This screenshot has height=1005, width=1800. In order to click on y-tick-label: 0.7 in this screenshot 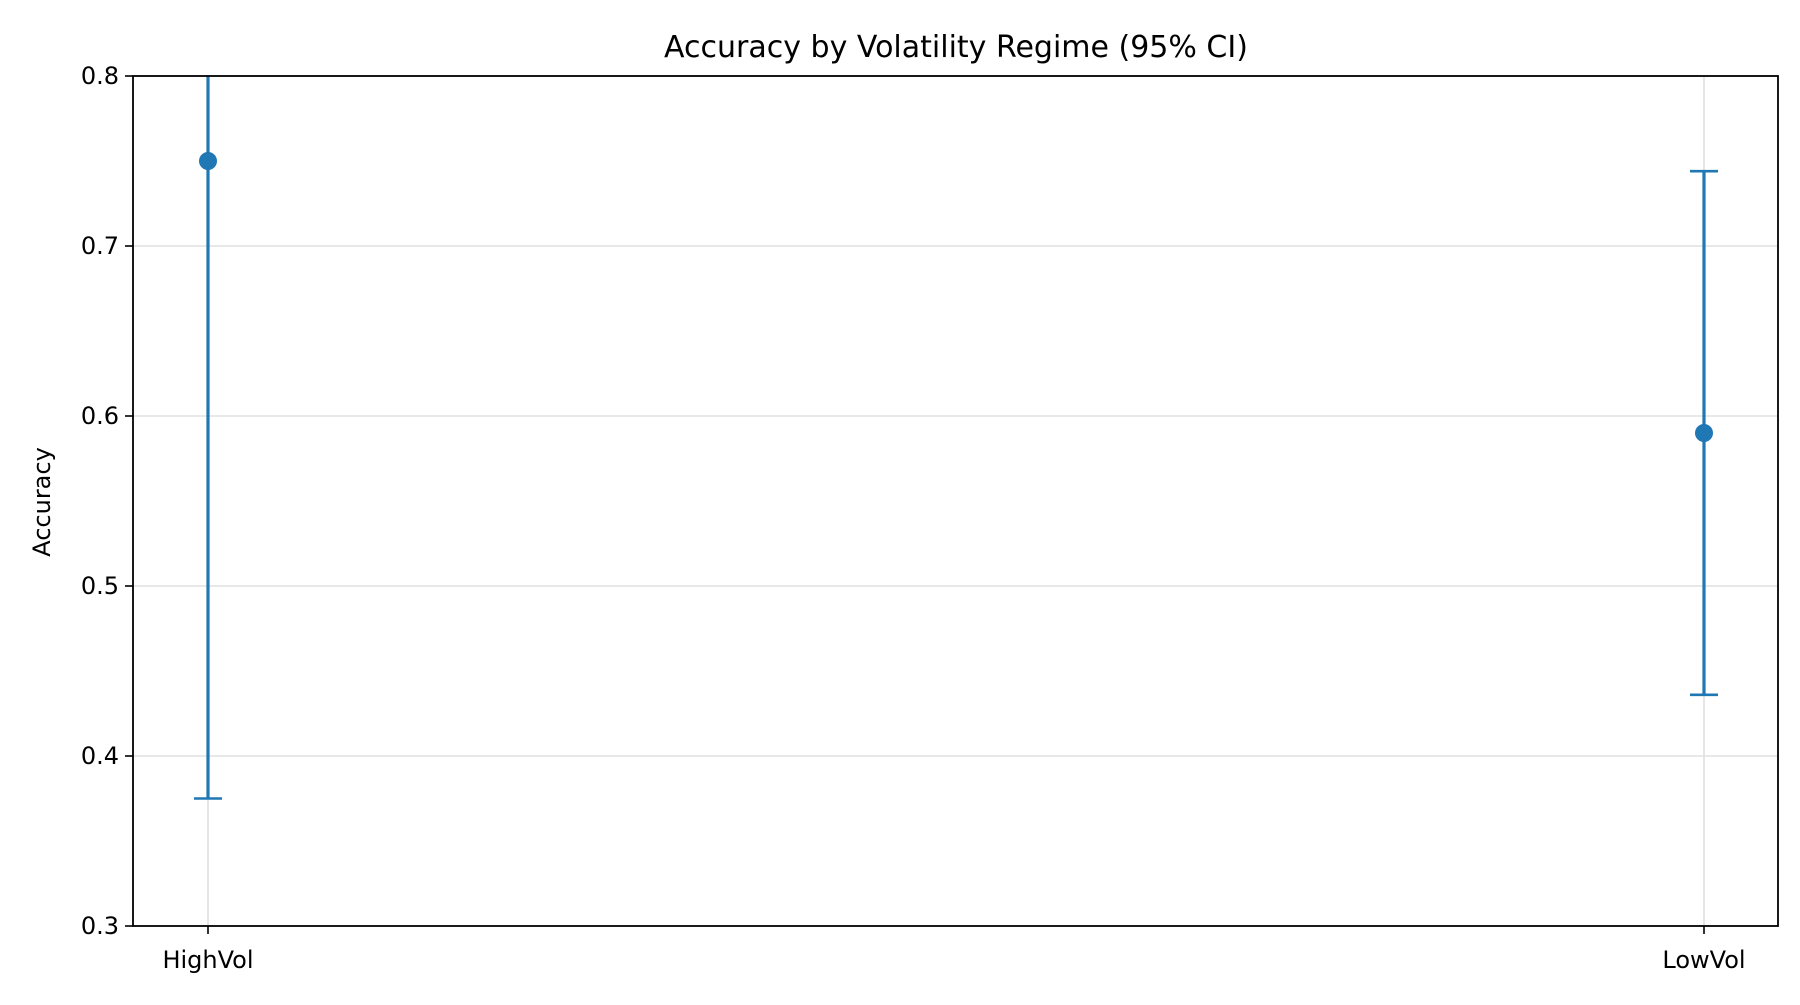, I will do `click(100, 246)`.